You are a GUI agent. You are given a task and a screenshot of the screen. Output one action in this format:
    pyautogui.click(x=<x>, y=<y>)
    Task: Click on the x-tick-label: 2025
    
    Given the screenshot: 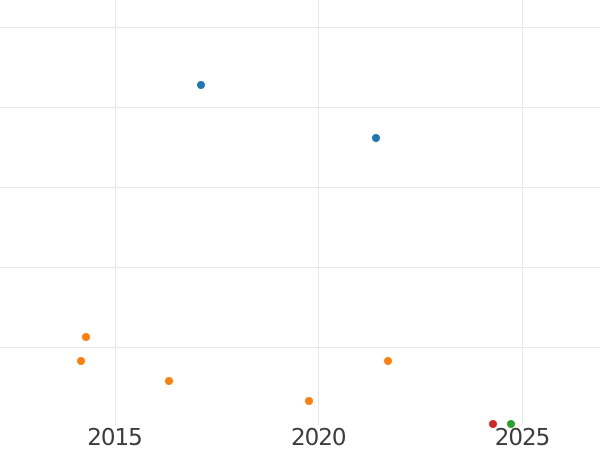 What is the action you would take?
    pyautogui.click(x=522, y=437)
    